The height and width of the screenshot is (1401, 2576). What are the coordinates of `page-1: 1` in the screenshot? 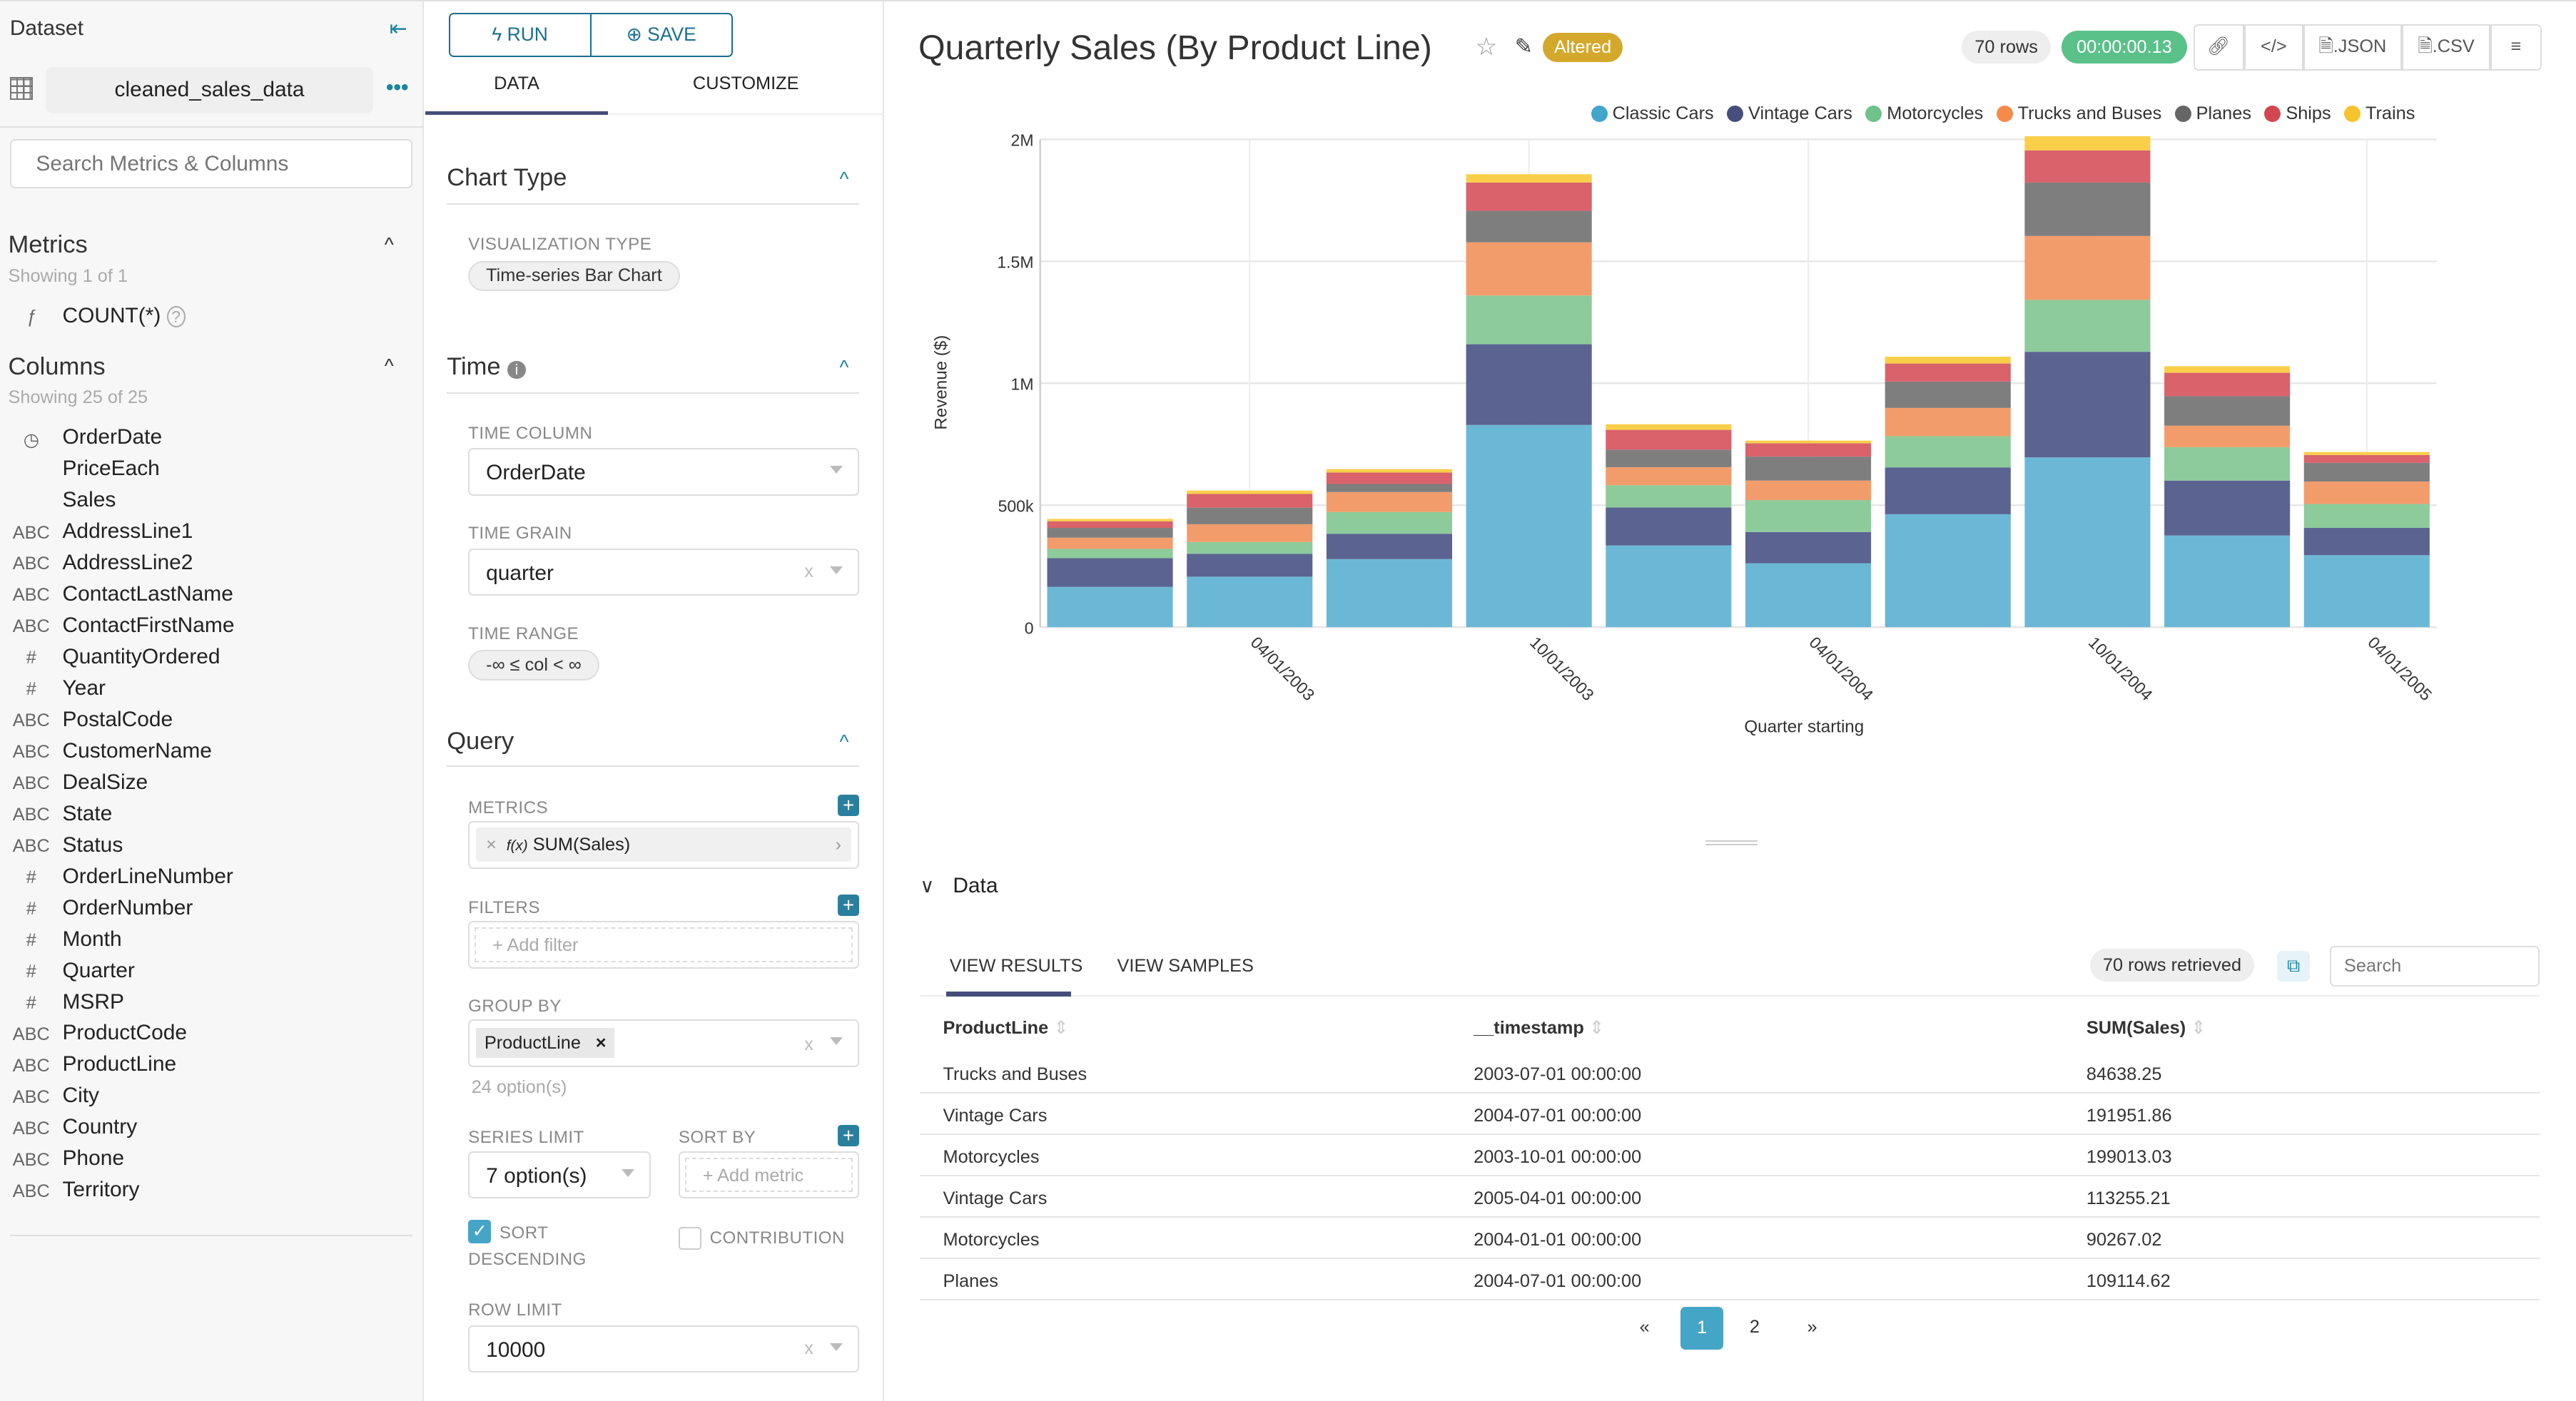 It's located at (1702, 1328).